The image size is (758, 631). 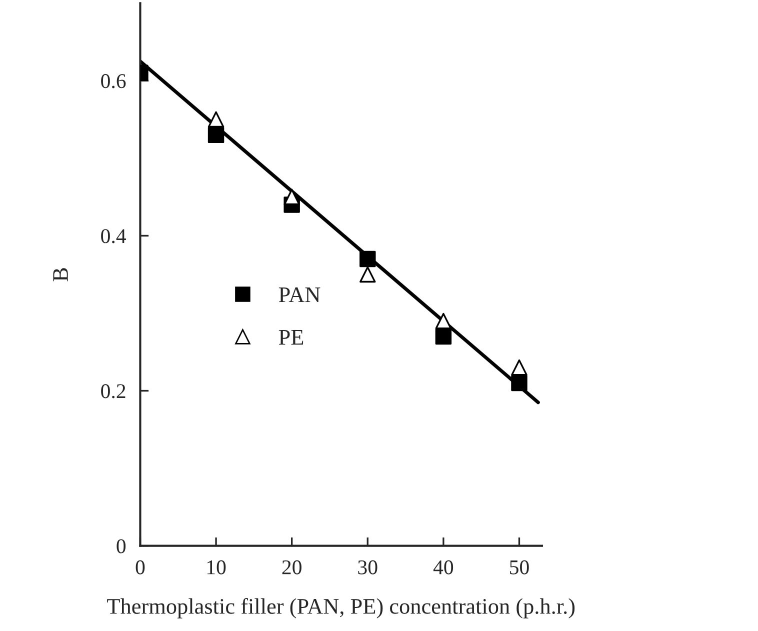 What do you see at coordinates (121, 546) in the screenshot?
I see `y-tick-label: 0` at bounding box center [121, 546].